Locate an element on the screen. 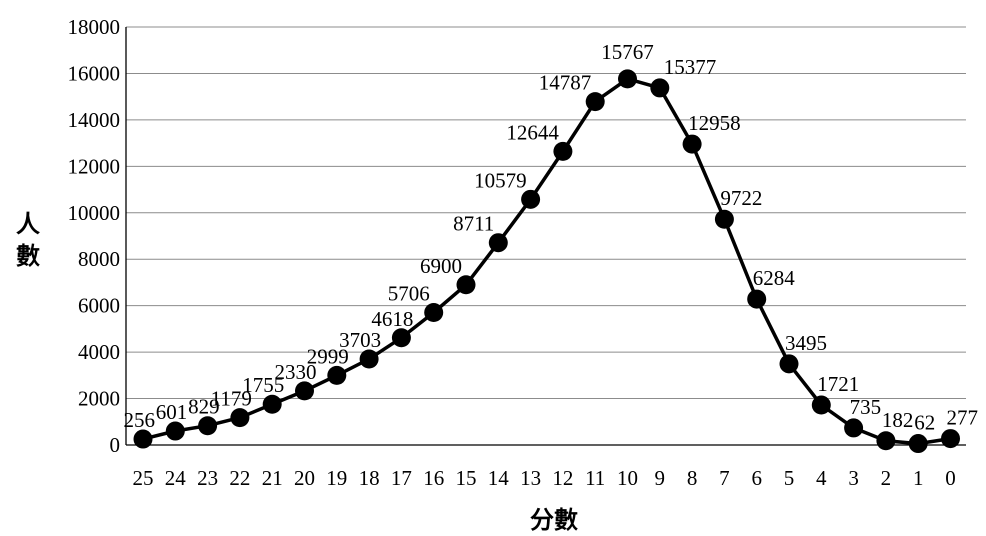  x-tick-label: 19 is located at coordinates (336, 478).